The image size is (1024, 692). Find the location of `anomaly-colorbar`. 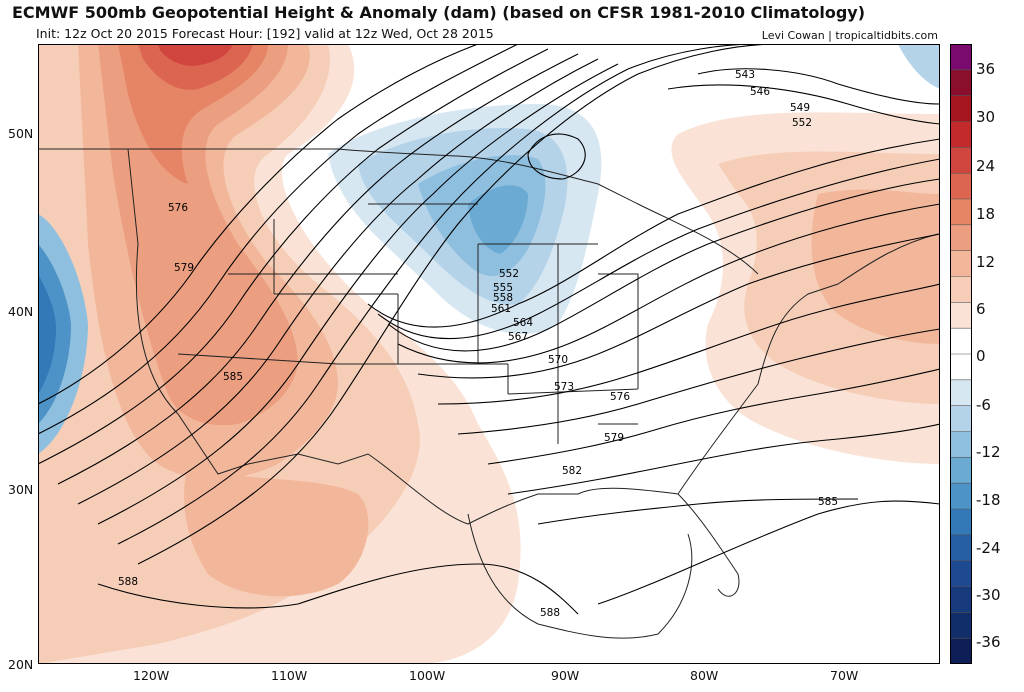

anomaly-colorbar is located at coordinates (961, 354).